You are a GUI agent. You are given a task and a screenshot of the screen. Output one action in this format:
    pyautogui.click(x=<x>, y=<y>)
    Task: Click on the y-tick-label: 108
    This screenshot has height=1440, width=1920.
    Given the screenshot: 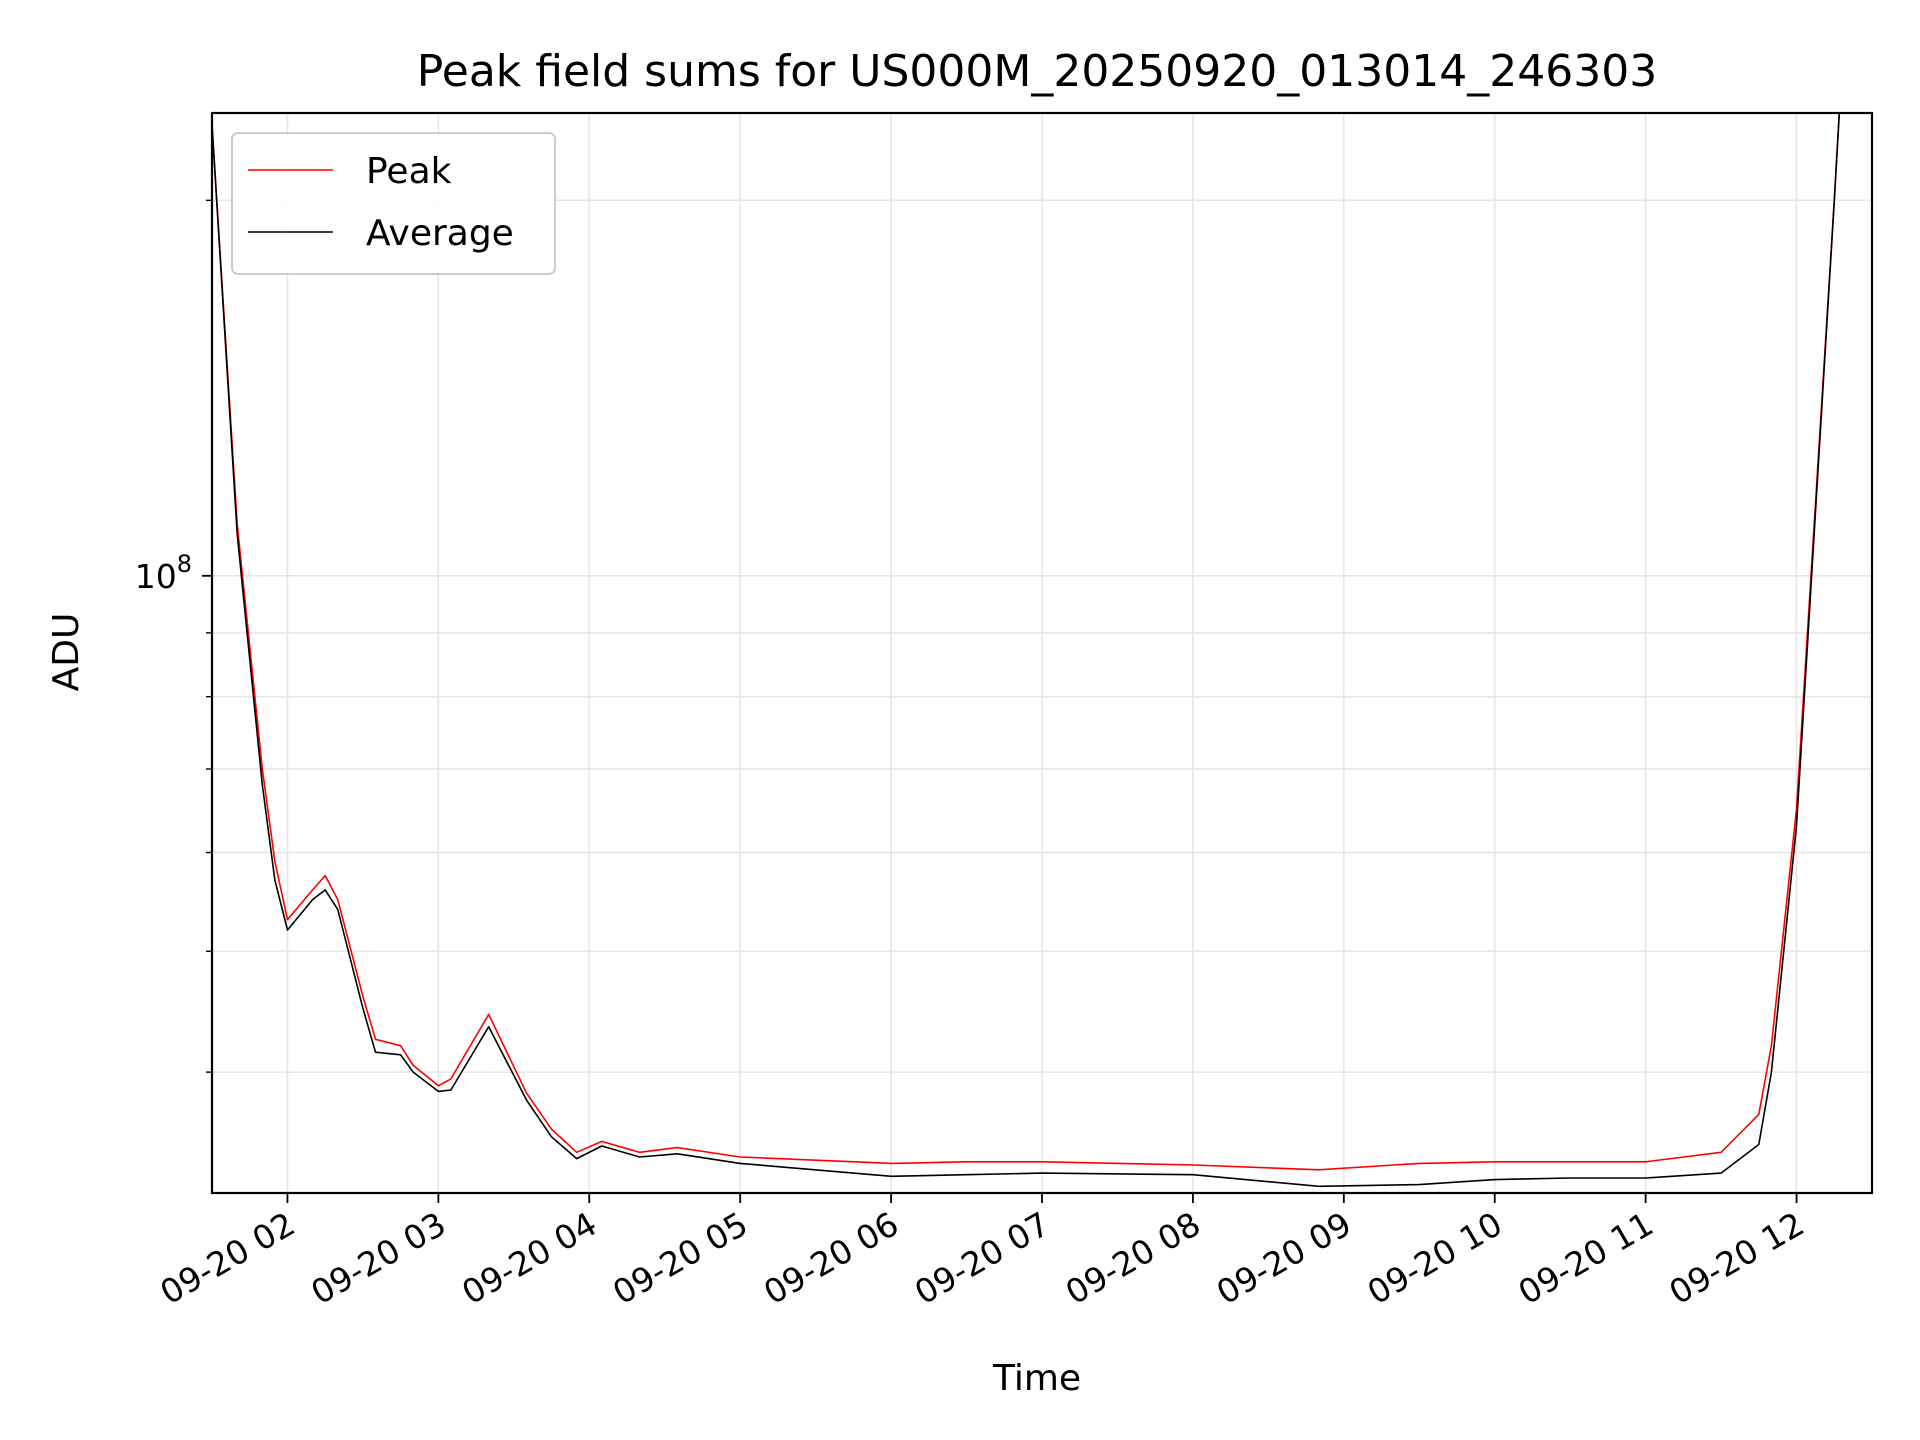 What is the action you would take?
    pyautogui.click(x=163, y=573)
    